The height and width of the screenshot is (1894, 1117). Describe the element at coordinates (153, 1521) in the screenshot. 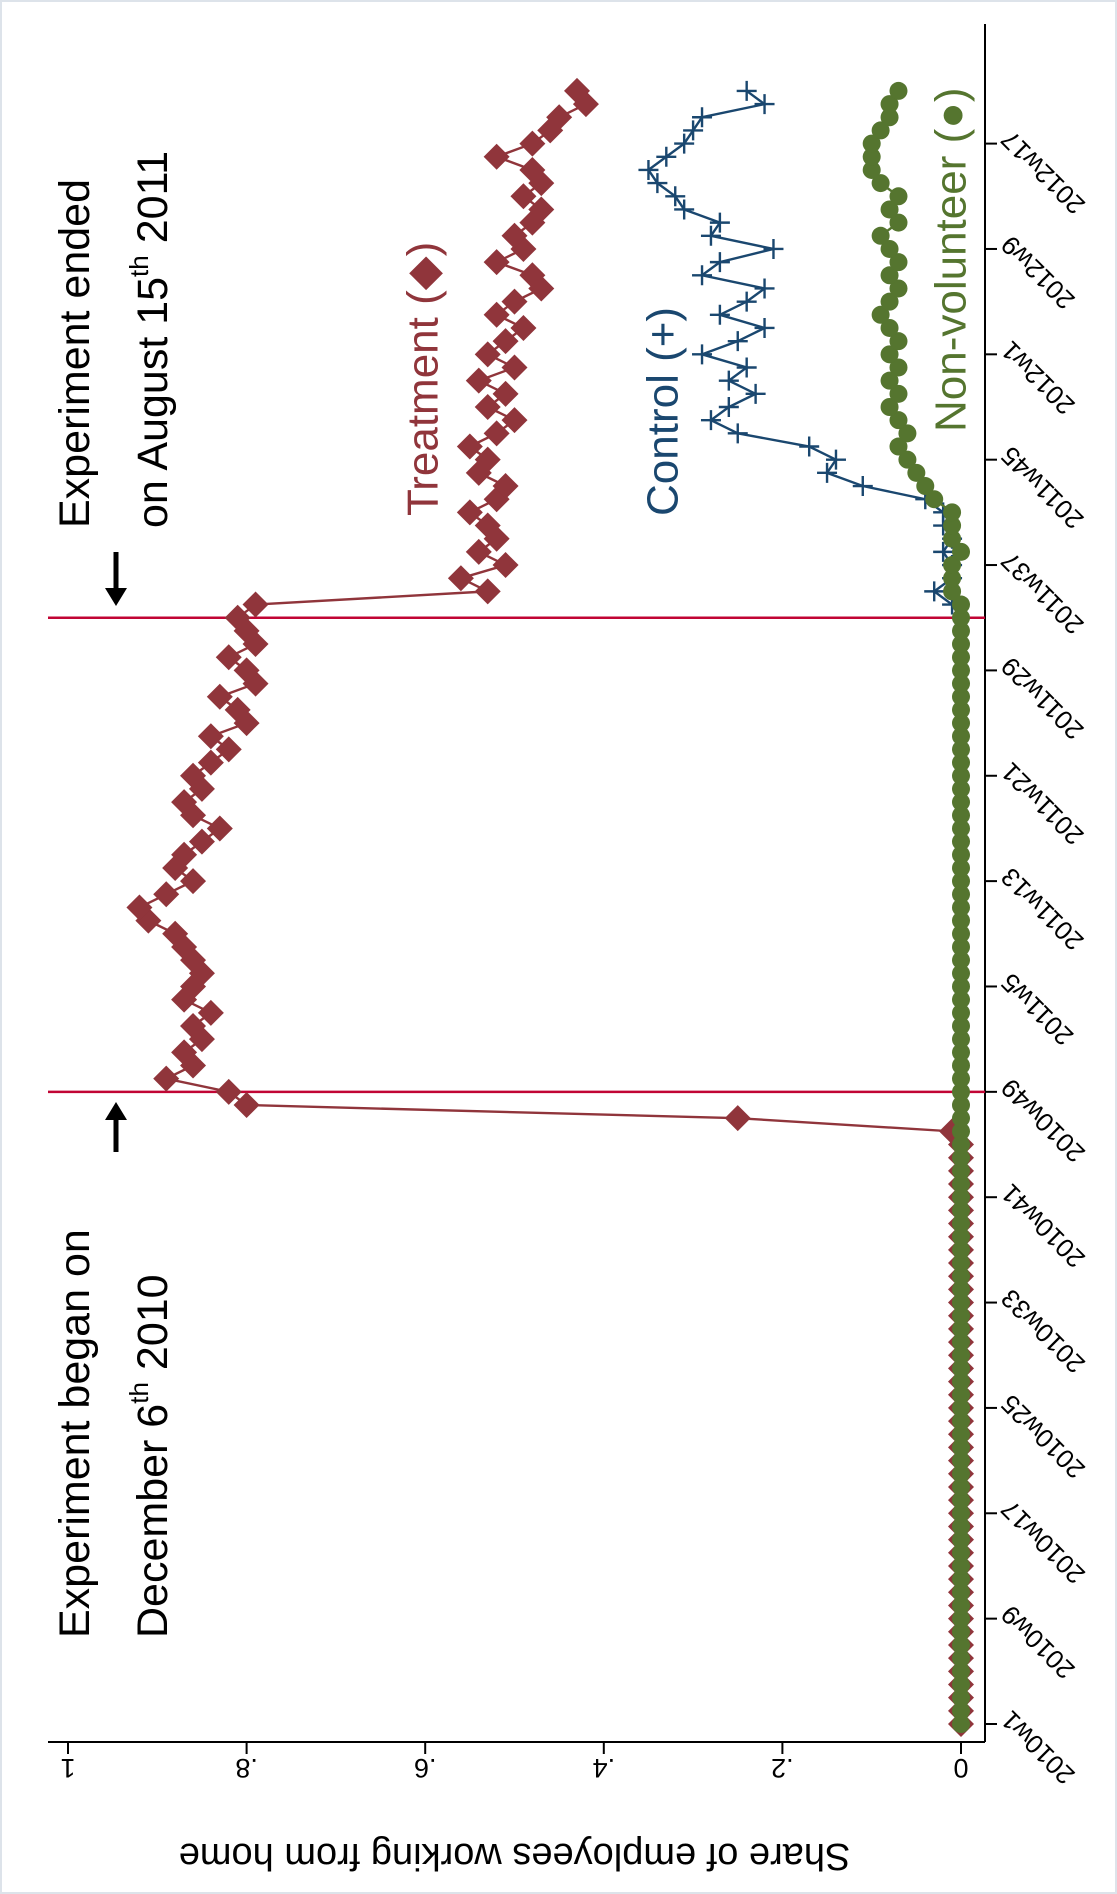

I see `annotation-text: December 6` at that location.